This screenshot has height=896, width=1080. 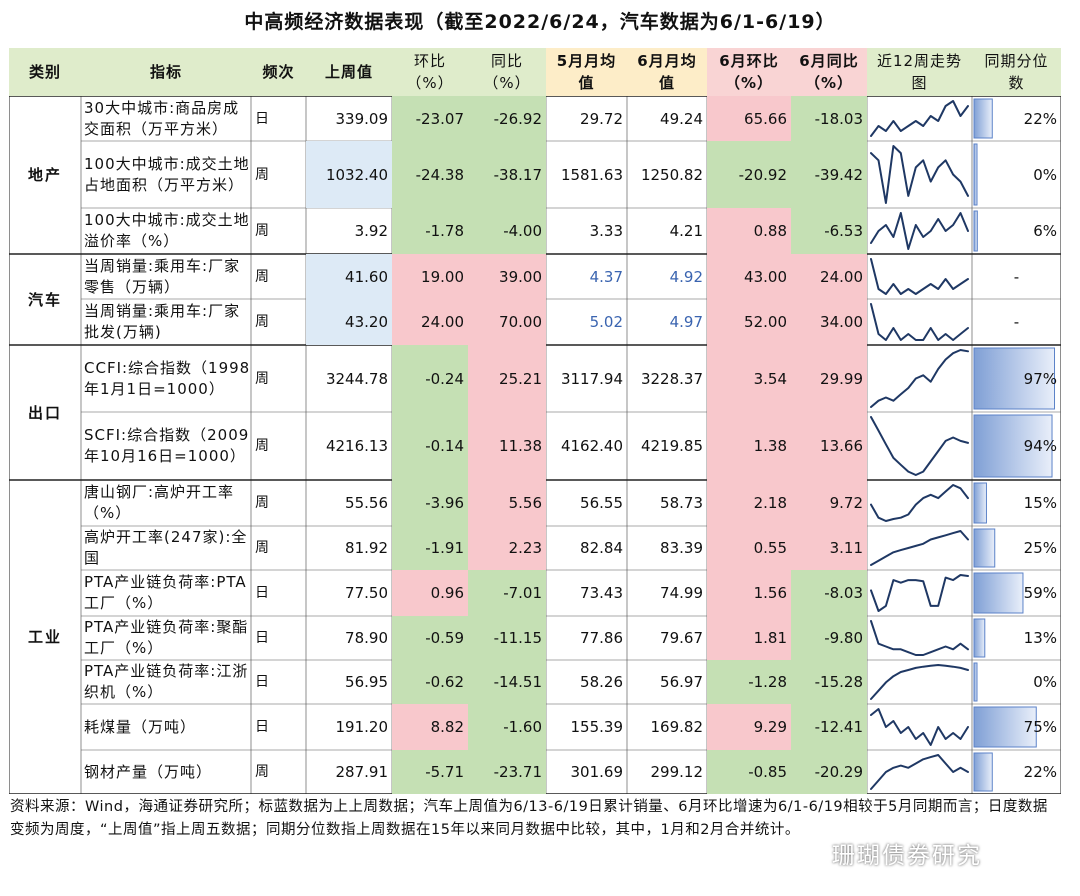 What do you see at coordinates (749, 276) in the screenshot?
I see `june-mom: 43.00` at bounding box center [749, 276].